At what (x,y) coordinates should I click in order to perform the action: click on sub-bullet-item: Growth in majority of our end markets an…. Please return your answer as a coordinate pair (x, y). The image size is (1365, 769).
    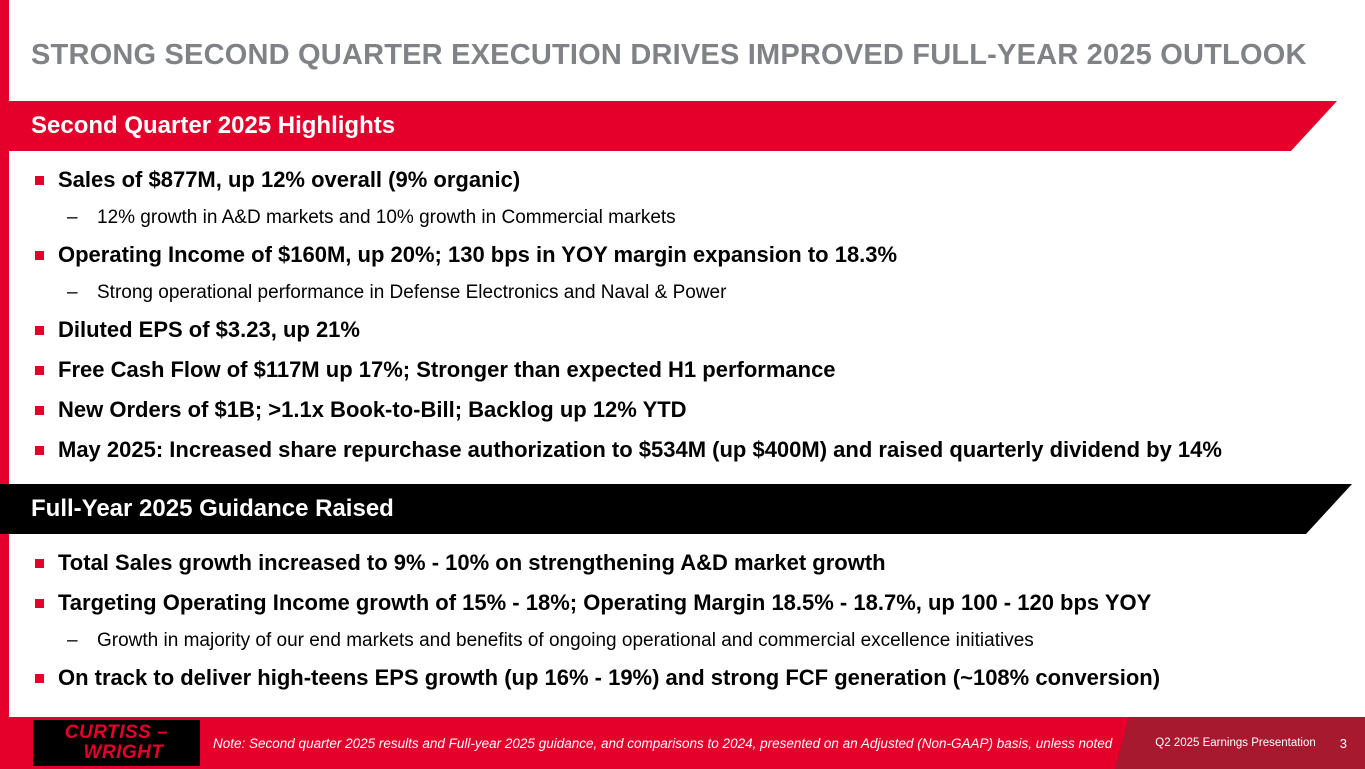
    Looking at the image, I should click on (693, 640).